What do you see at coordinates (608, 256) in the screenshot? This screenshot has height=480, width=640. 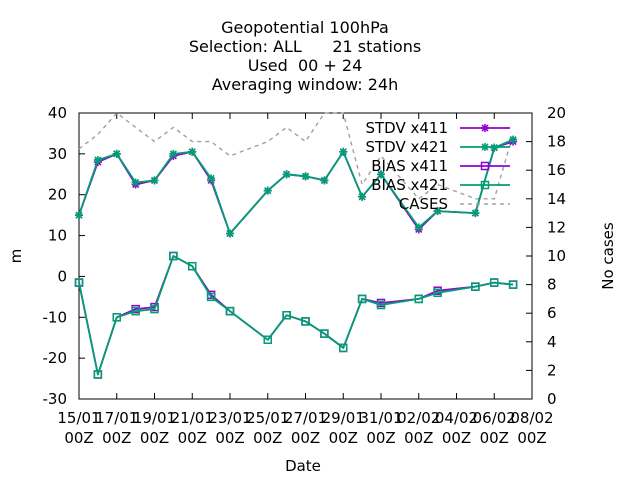 I see `y2-axis-label: No cases` at bounding box center [608, 256].